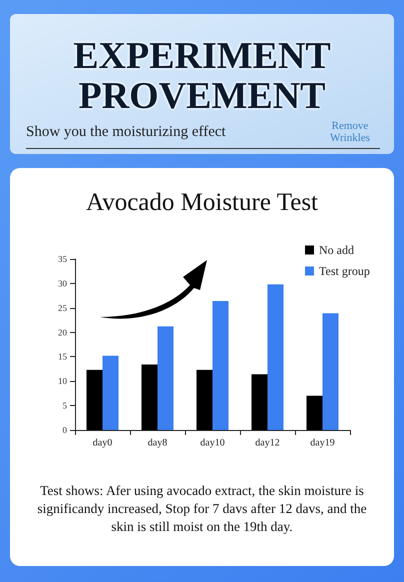  I want to click on x-tick-label: day0, so click(102, 443).